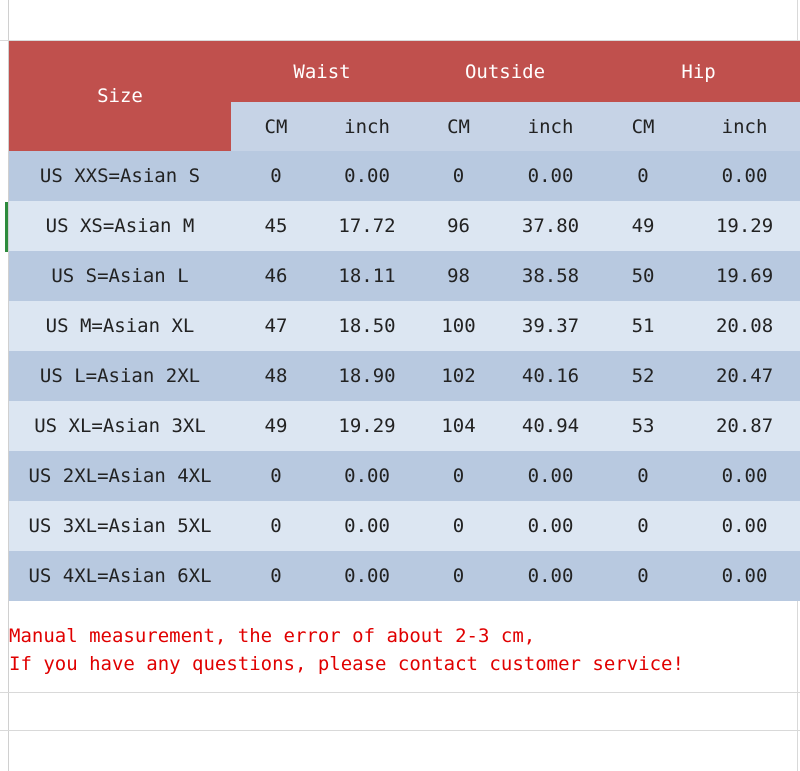  I want to click on outside-inch-cell: 40.94, so click(551, 426).